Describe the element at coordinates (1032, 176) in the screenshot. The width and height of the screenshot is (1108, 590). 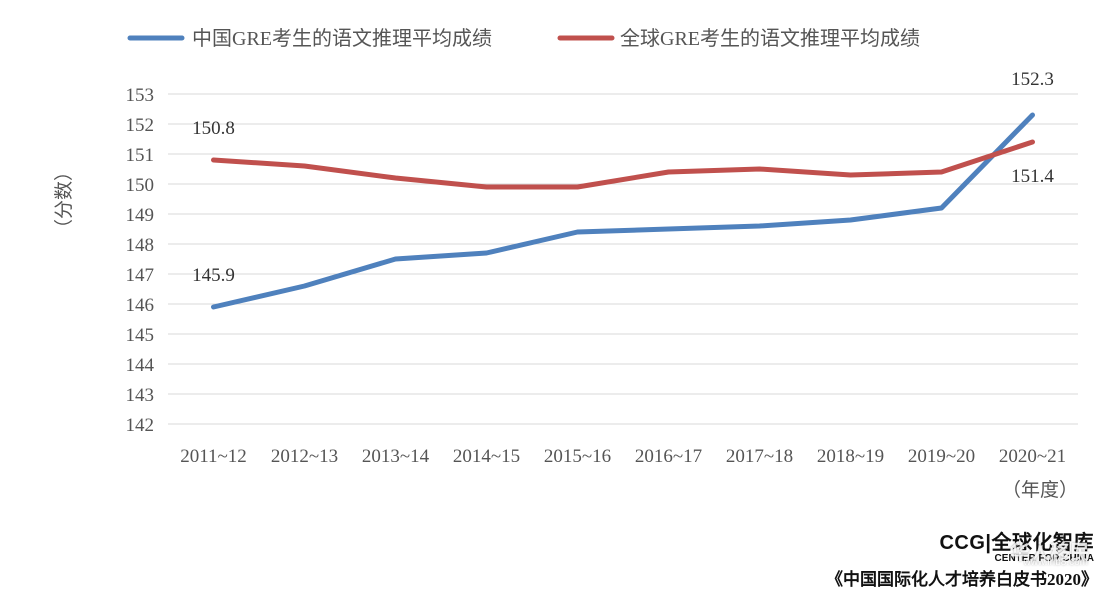
I see `data-label: 151.4` at that location.